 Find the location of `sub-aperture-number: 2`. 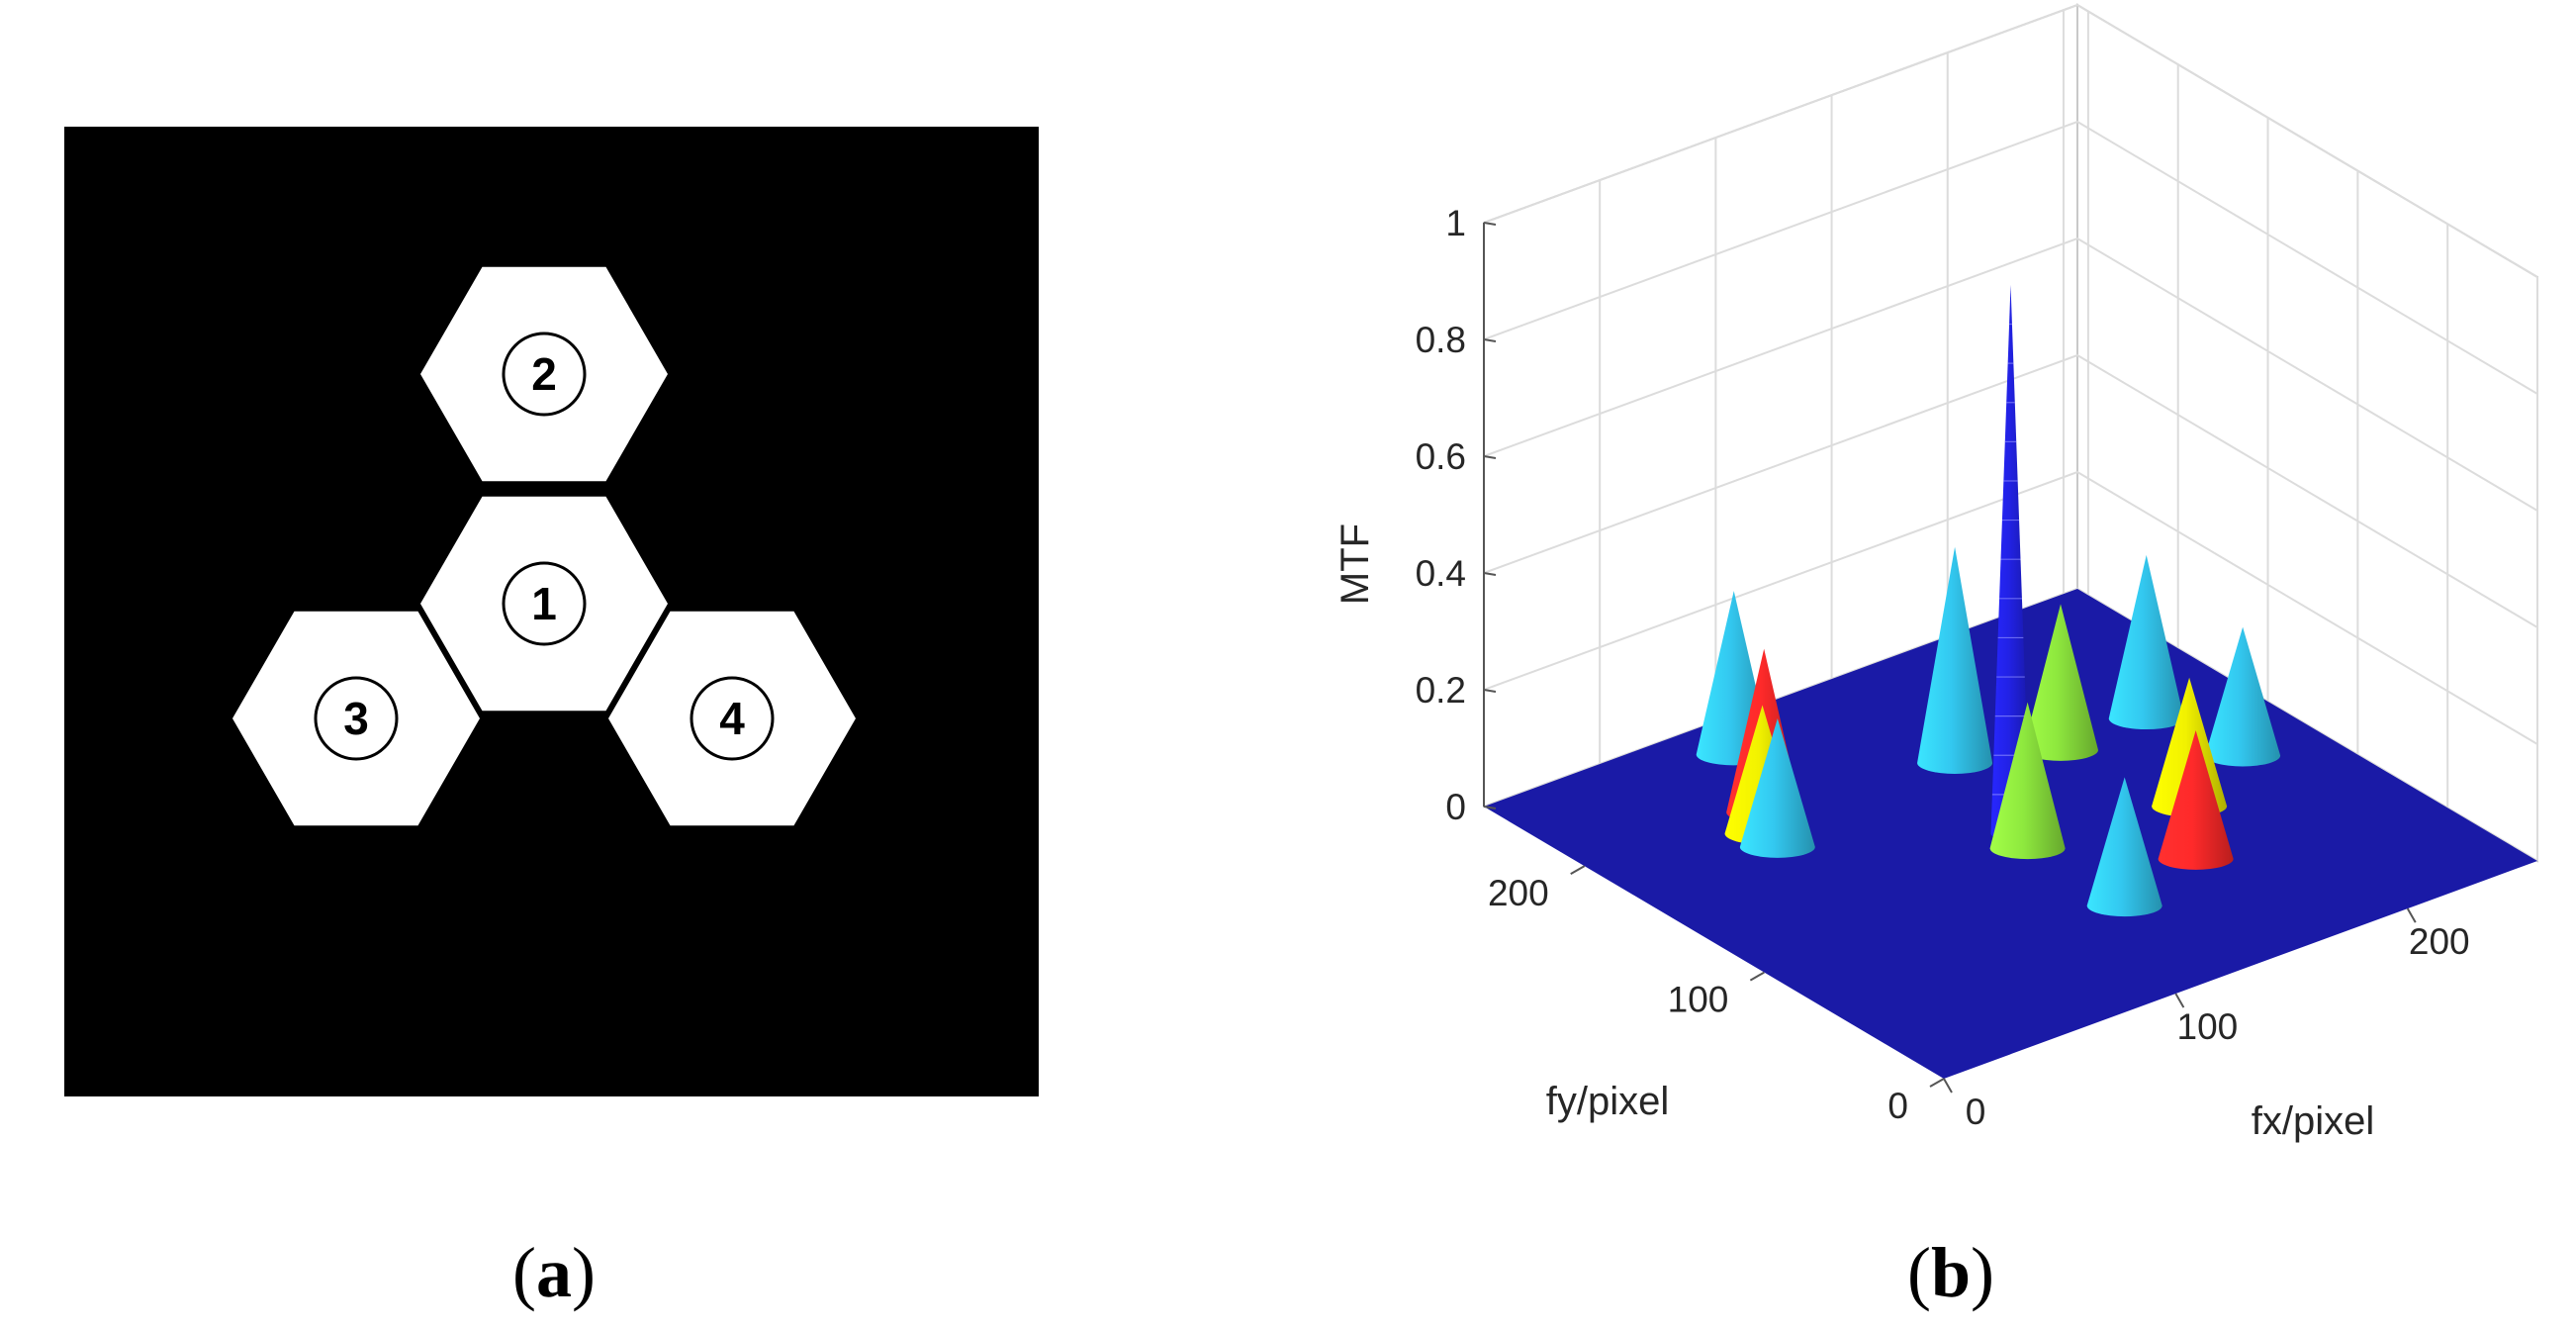

sub-aperture-number: 2 is located at coordinates (544, 374).